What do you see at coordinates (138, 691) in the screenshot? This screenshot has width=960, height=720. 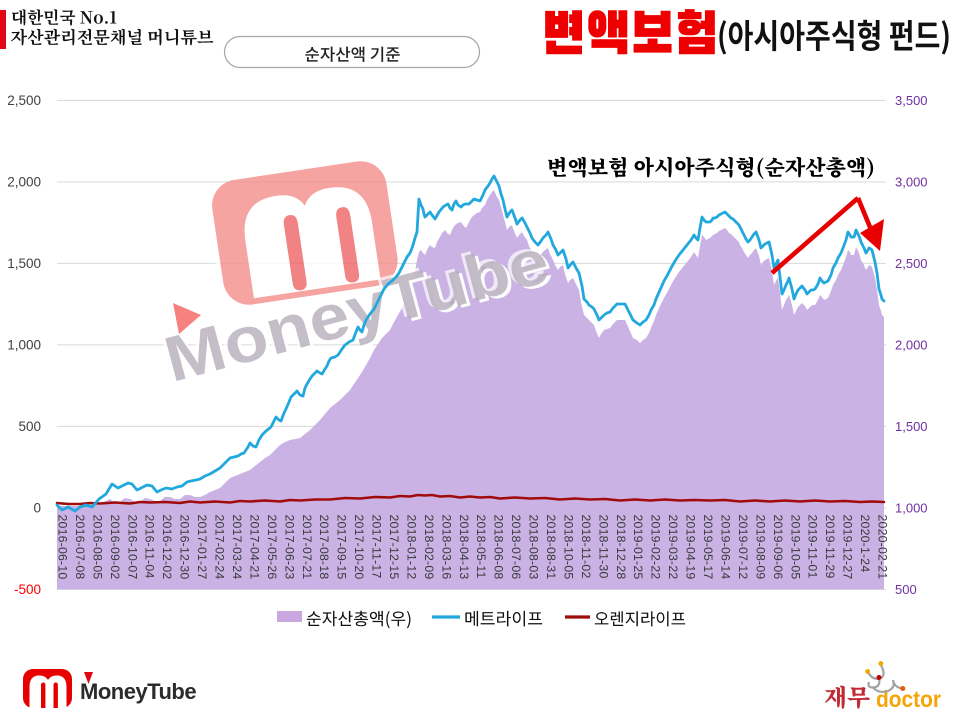 I see `svg-text: MoneyTube` at bounding box center [138, 691].